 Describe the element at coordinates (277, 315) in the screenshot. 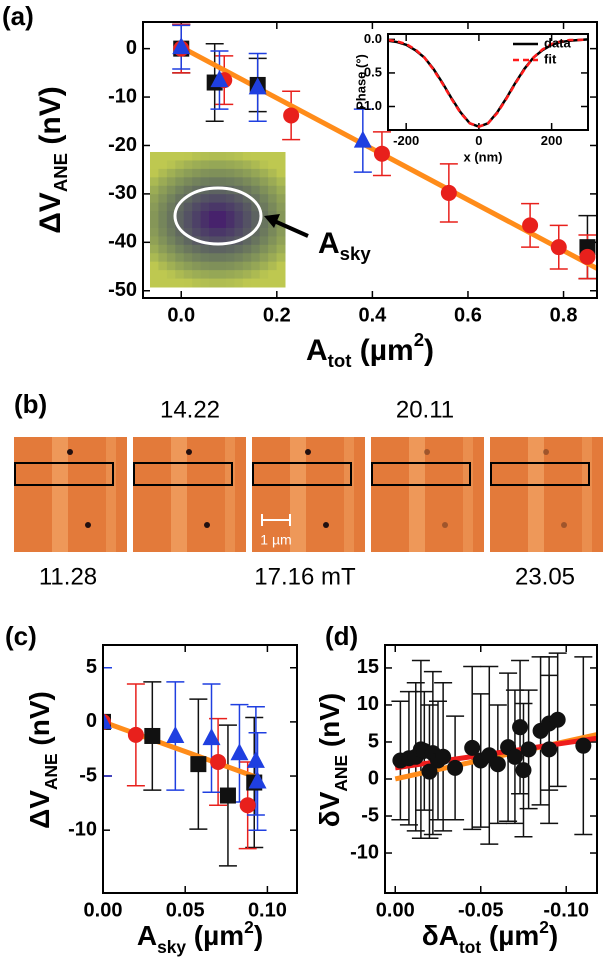

I see `x-tick-label: 0.2` at that location.